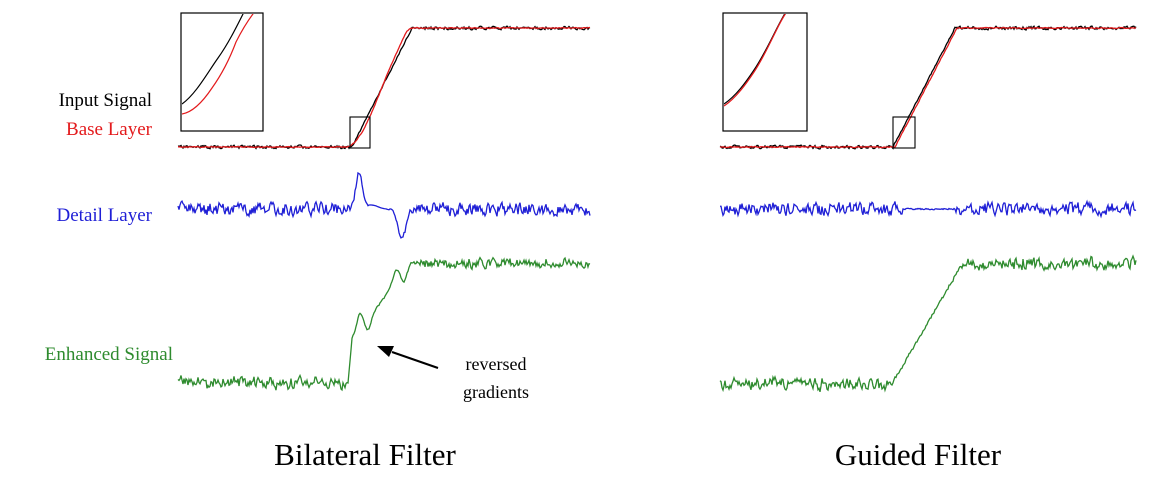 This screenshot has width=1162, height=482. I want to click on caption-bilateral-filter: Bilateral Filter, so click(365, 454).